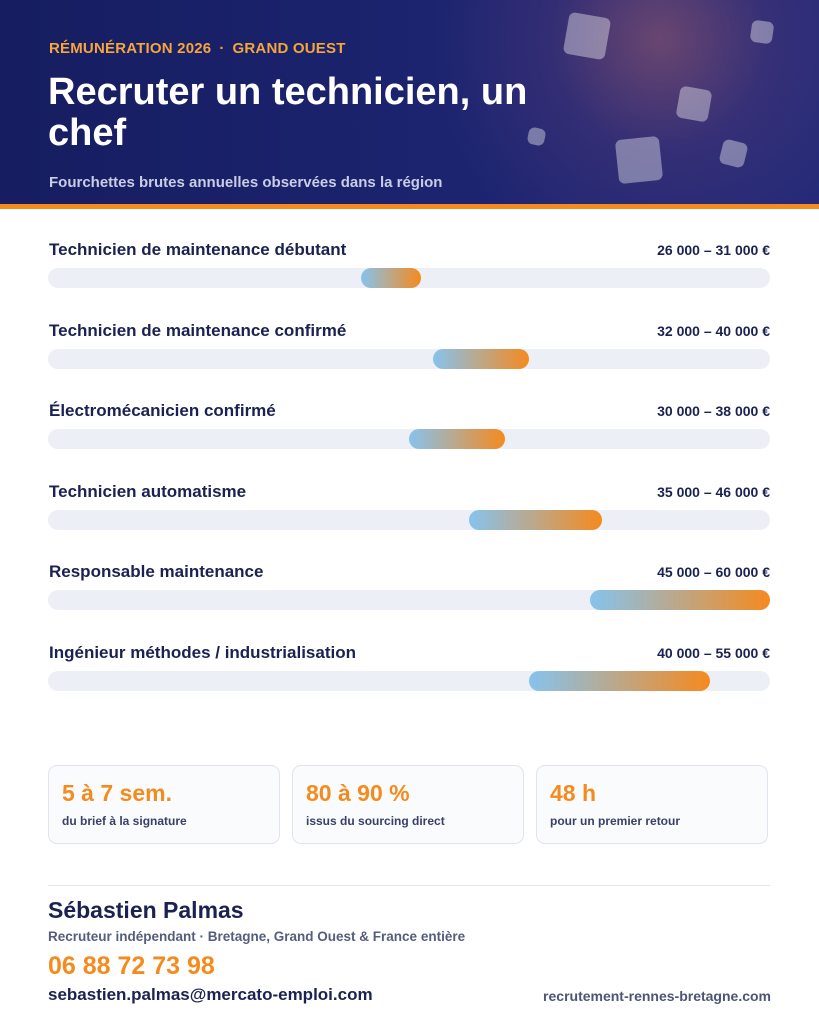 The height and width of the screenshot is (1024, 819). What do you see at coordinates (130, 48) in the screenshot?
I see `eyebrow-left: RÉMUNÉRATION 2026` at bounding box center [130, 48].